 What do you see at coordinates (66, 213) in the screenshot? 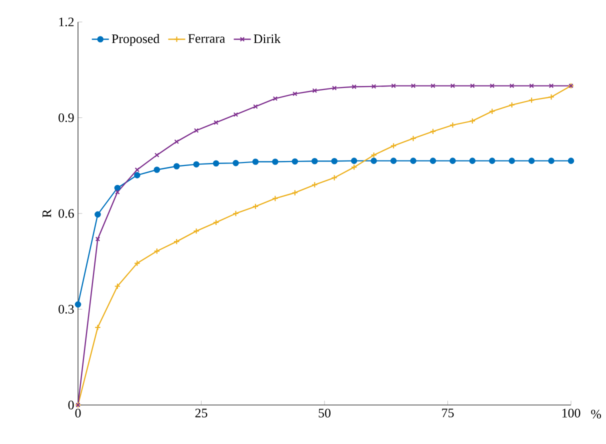
I see `y-tick-label: 0.6` at bounding box center [66, 213].